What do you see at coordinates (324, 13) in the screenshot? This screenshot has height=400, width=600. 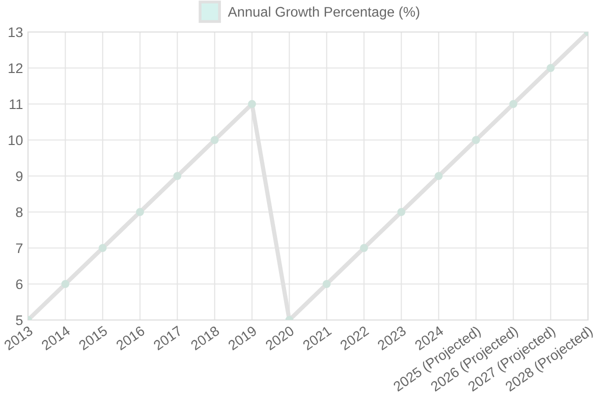 I see `legend-label: Annual Growth Percentage (%)` at bounding box center [324, 13].